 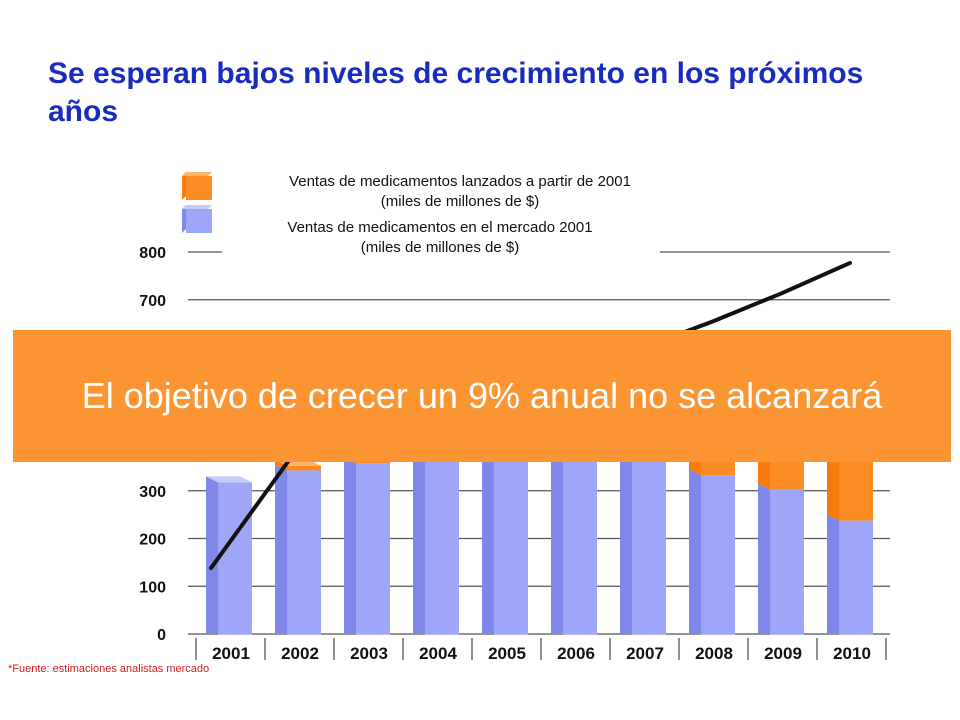 I want to click on bar-new-drugs, so click(x=304, y=468).